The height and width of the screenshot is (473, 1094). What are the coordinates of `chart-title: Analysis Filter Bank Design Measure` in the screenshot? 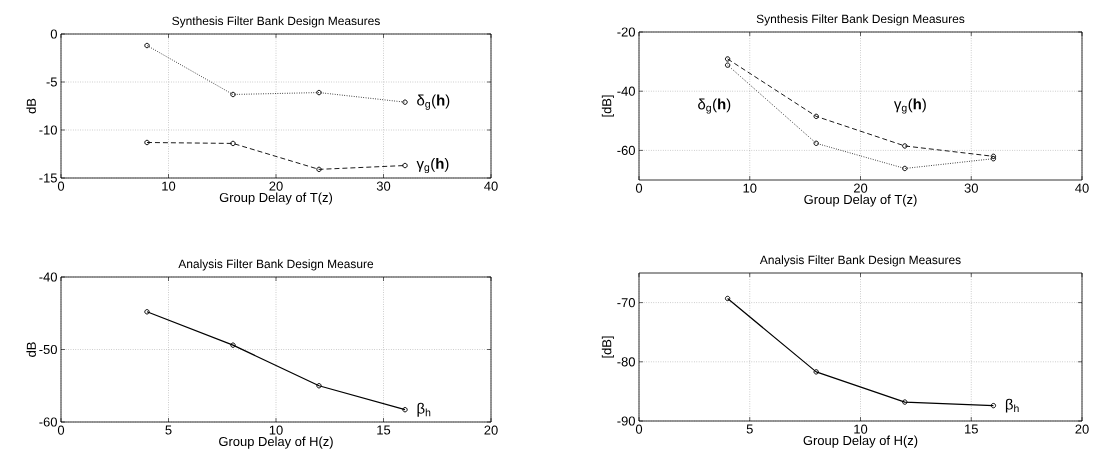 It's located at (276, 265).